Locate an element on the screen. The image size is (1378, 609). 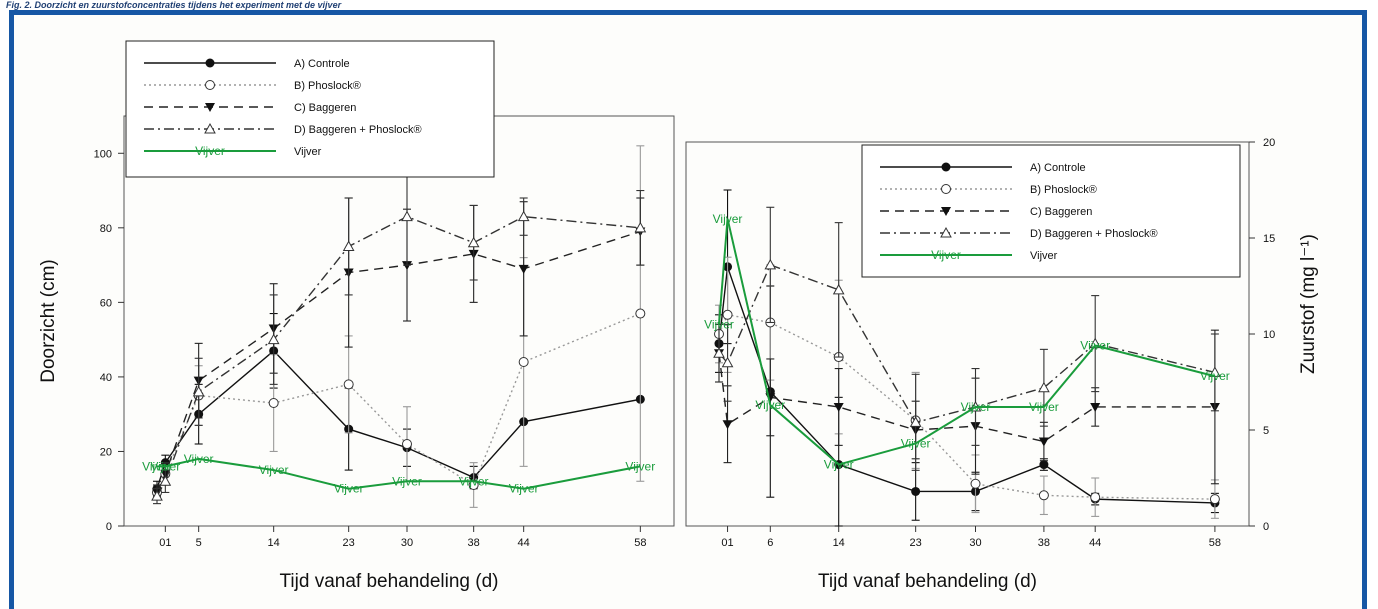
x-tick-label: 38 is located at coordinates (474, 543).